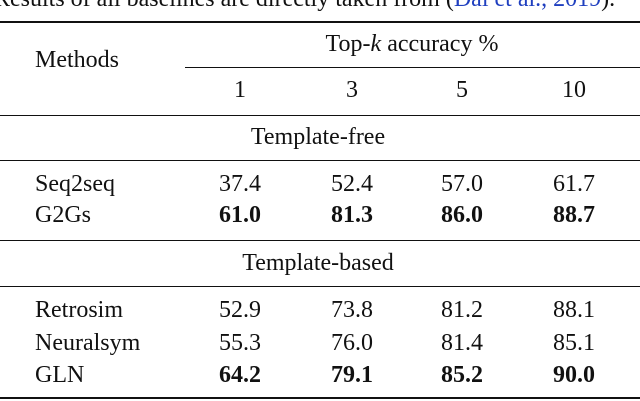  Describe the element at coordinates (75, 184) in the screenshot. I see `method-name: Seq2seq` at that location.